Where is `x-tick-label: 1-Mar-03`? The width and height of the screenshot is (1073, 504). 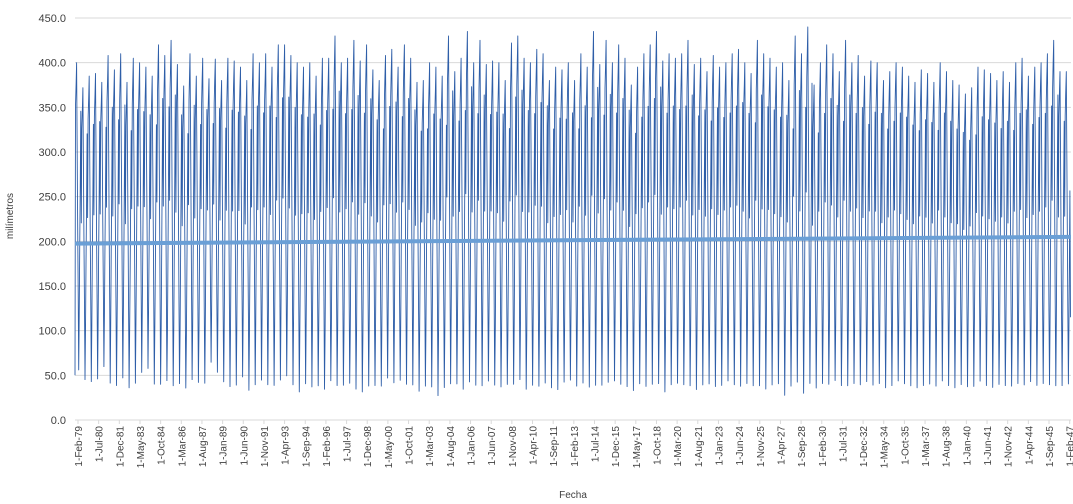 x-tick-label: 1-Mar-03 is located at coordinates (430, 446).